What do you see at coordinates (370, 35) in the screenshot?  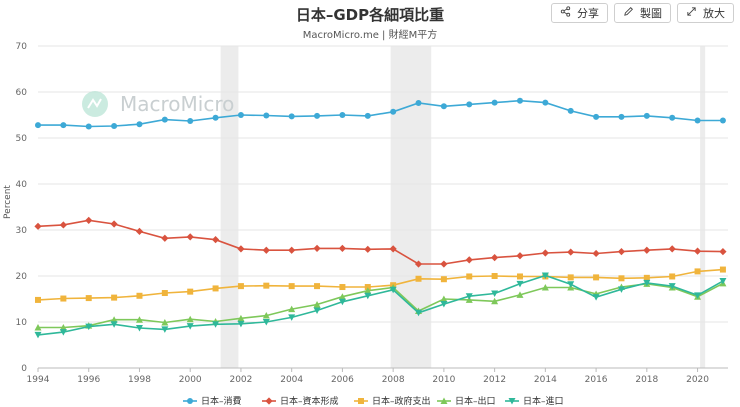 I see `chart-subtitle: MacroMicro.me | 財經M平方` at bounding box center [370, 35].